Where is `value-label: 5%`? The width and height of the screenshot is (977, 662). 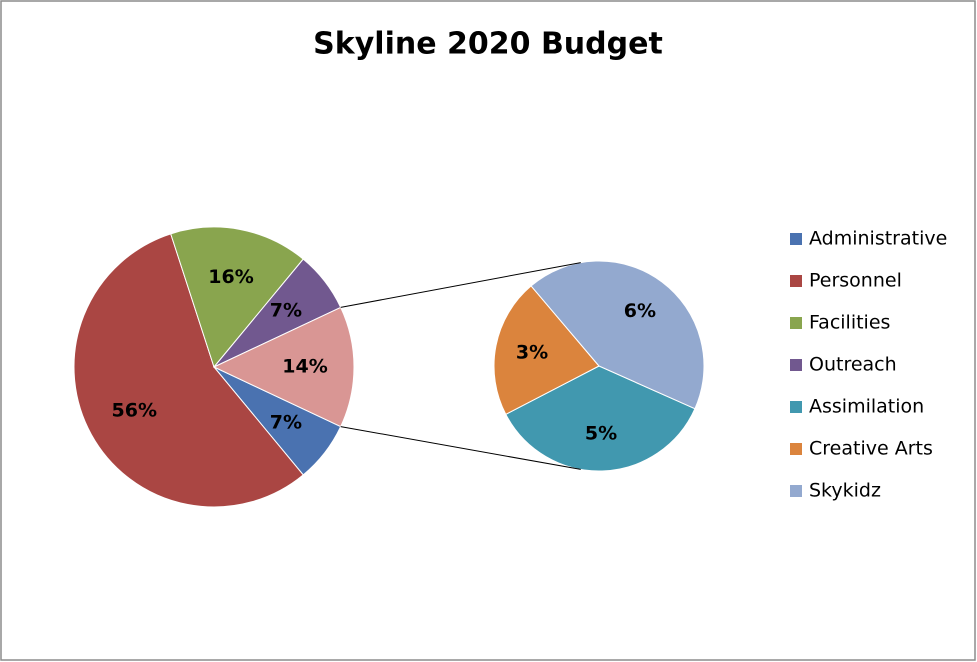 value-label: 5% is located at coordinates (601, 434).